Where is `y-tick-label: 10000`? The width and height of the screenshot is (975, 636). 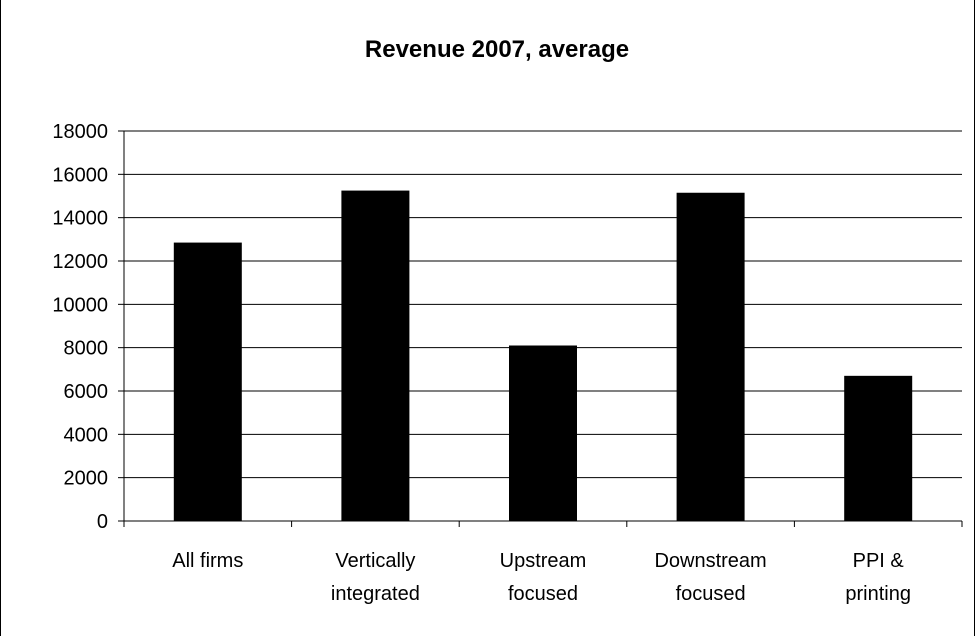
y-tick-label: 10000 is located at coordinates (80, 305).